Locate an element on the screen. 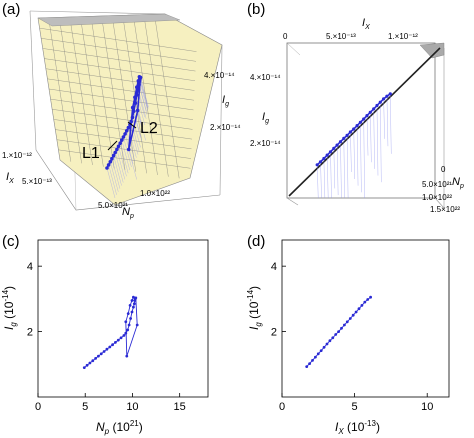 The image size is (474, 438). annotation-arrow-L2 is located at coordinates (132, 125).